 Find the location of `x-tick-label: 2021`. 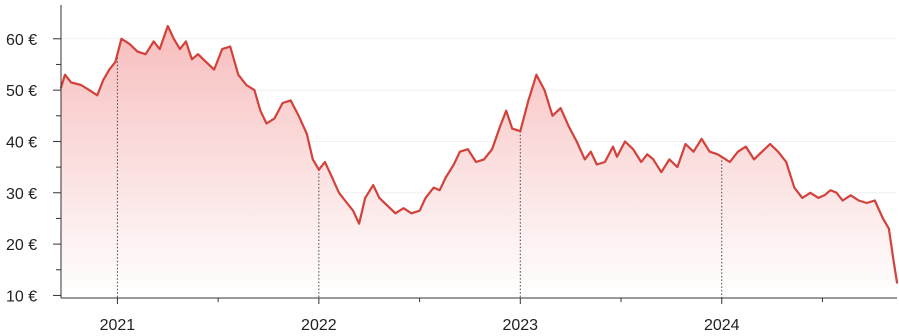

x-tick-label: 2021 is located at coordinates (118, 325).